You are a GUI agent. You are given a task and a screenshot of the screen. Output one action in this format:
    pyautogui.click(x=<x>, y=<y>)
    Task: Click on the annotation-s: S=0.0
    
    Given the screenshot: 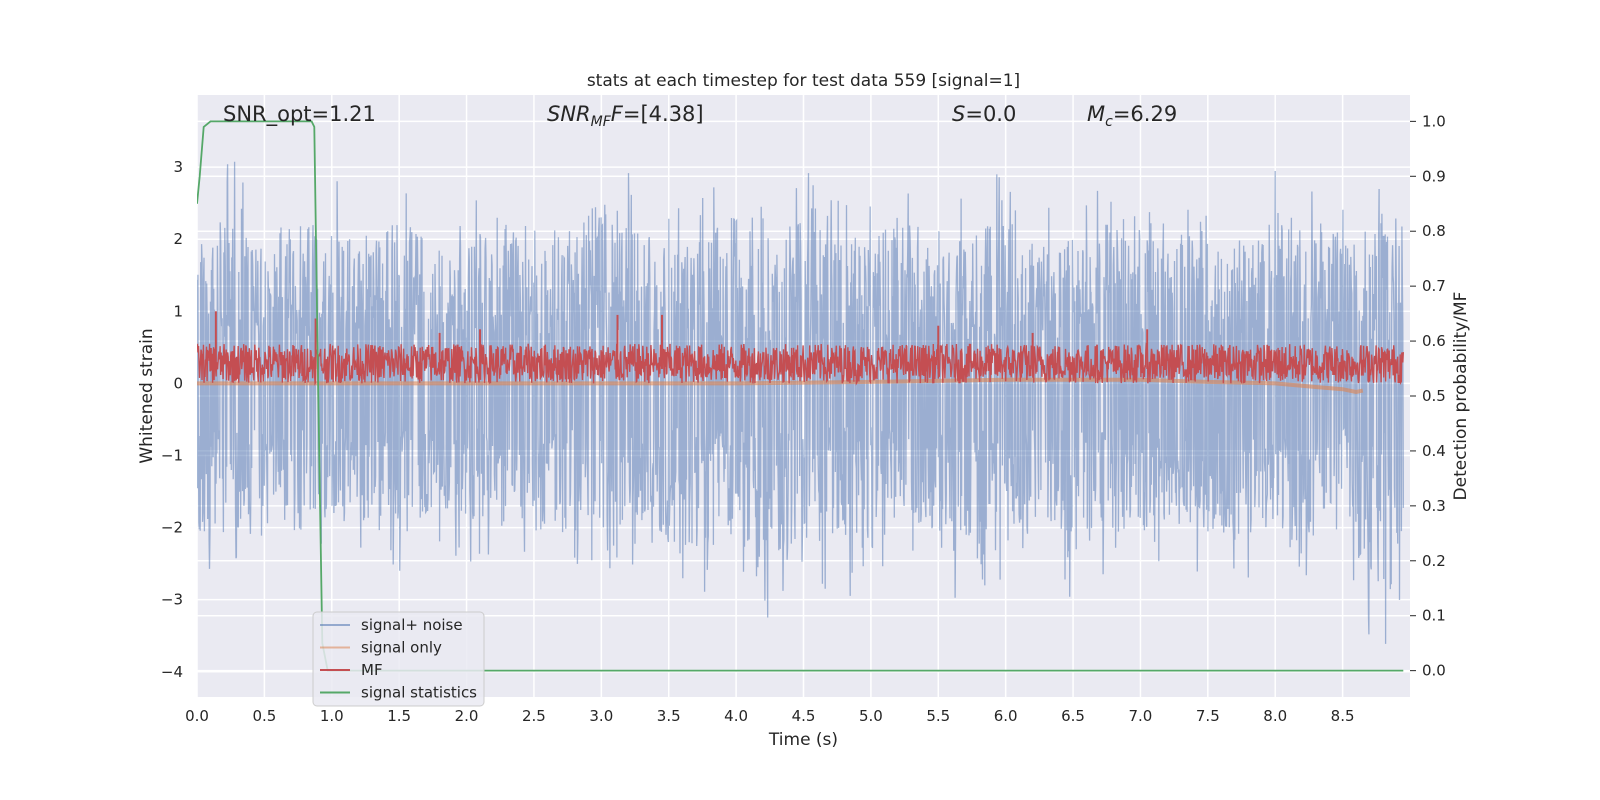 What is the action you would take?
    pyautogui.click(x=984, y=114)
    